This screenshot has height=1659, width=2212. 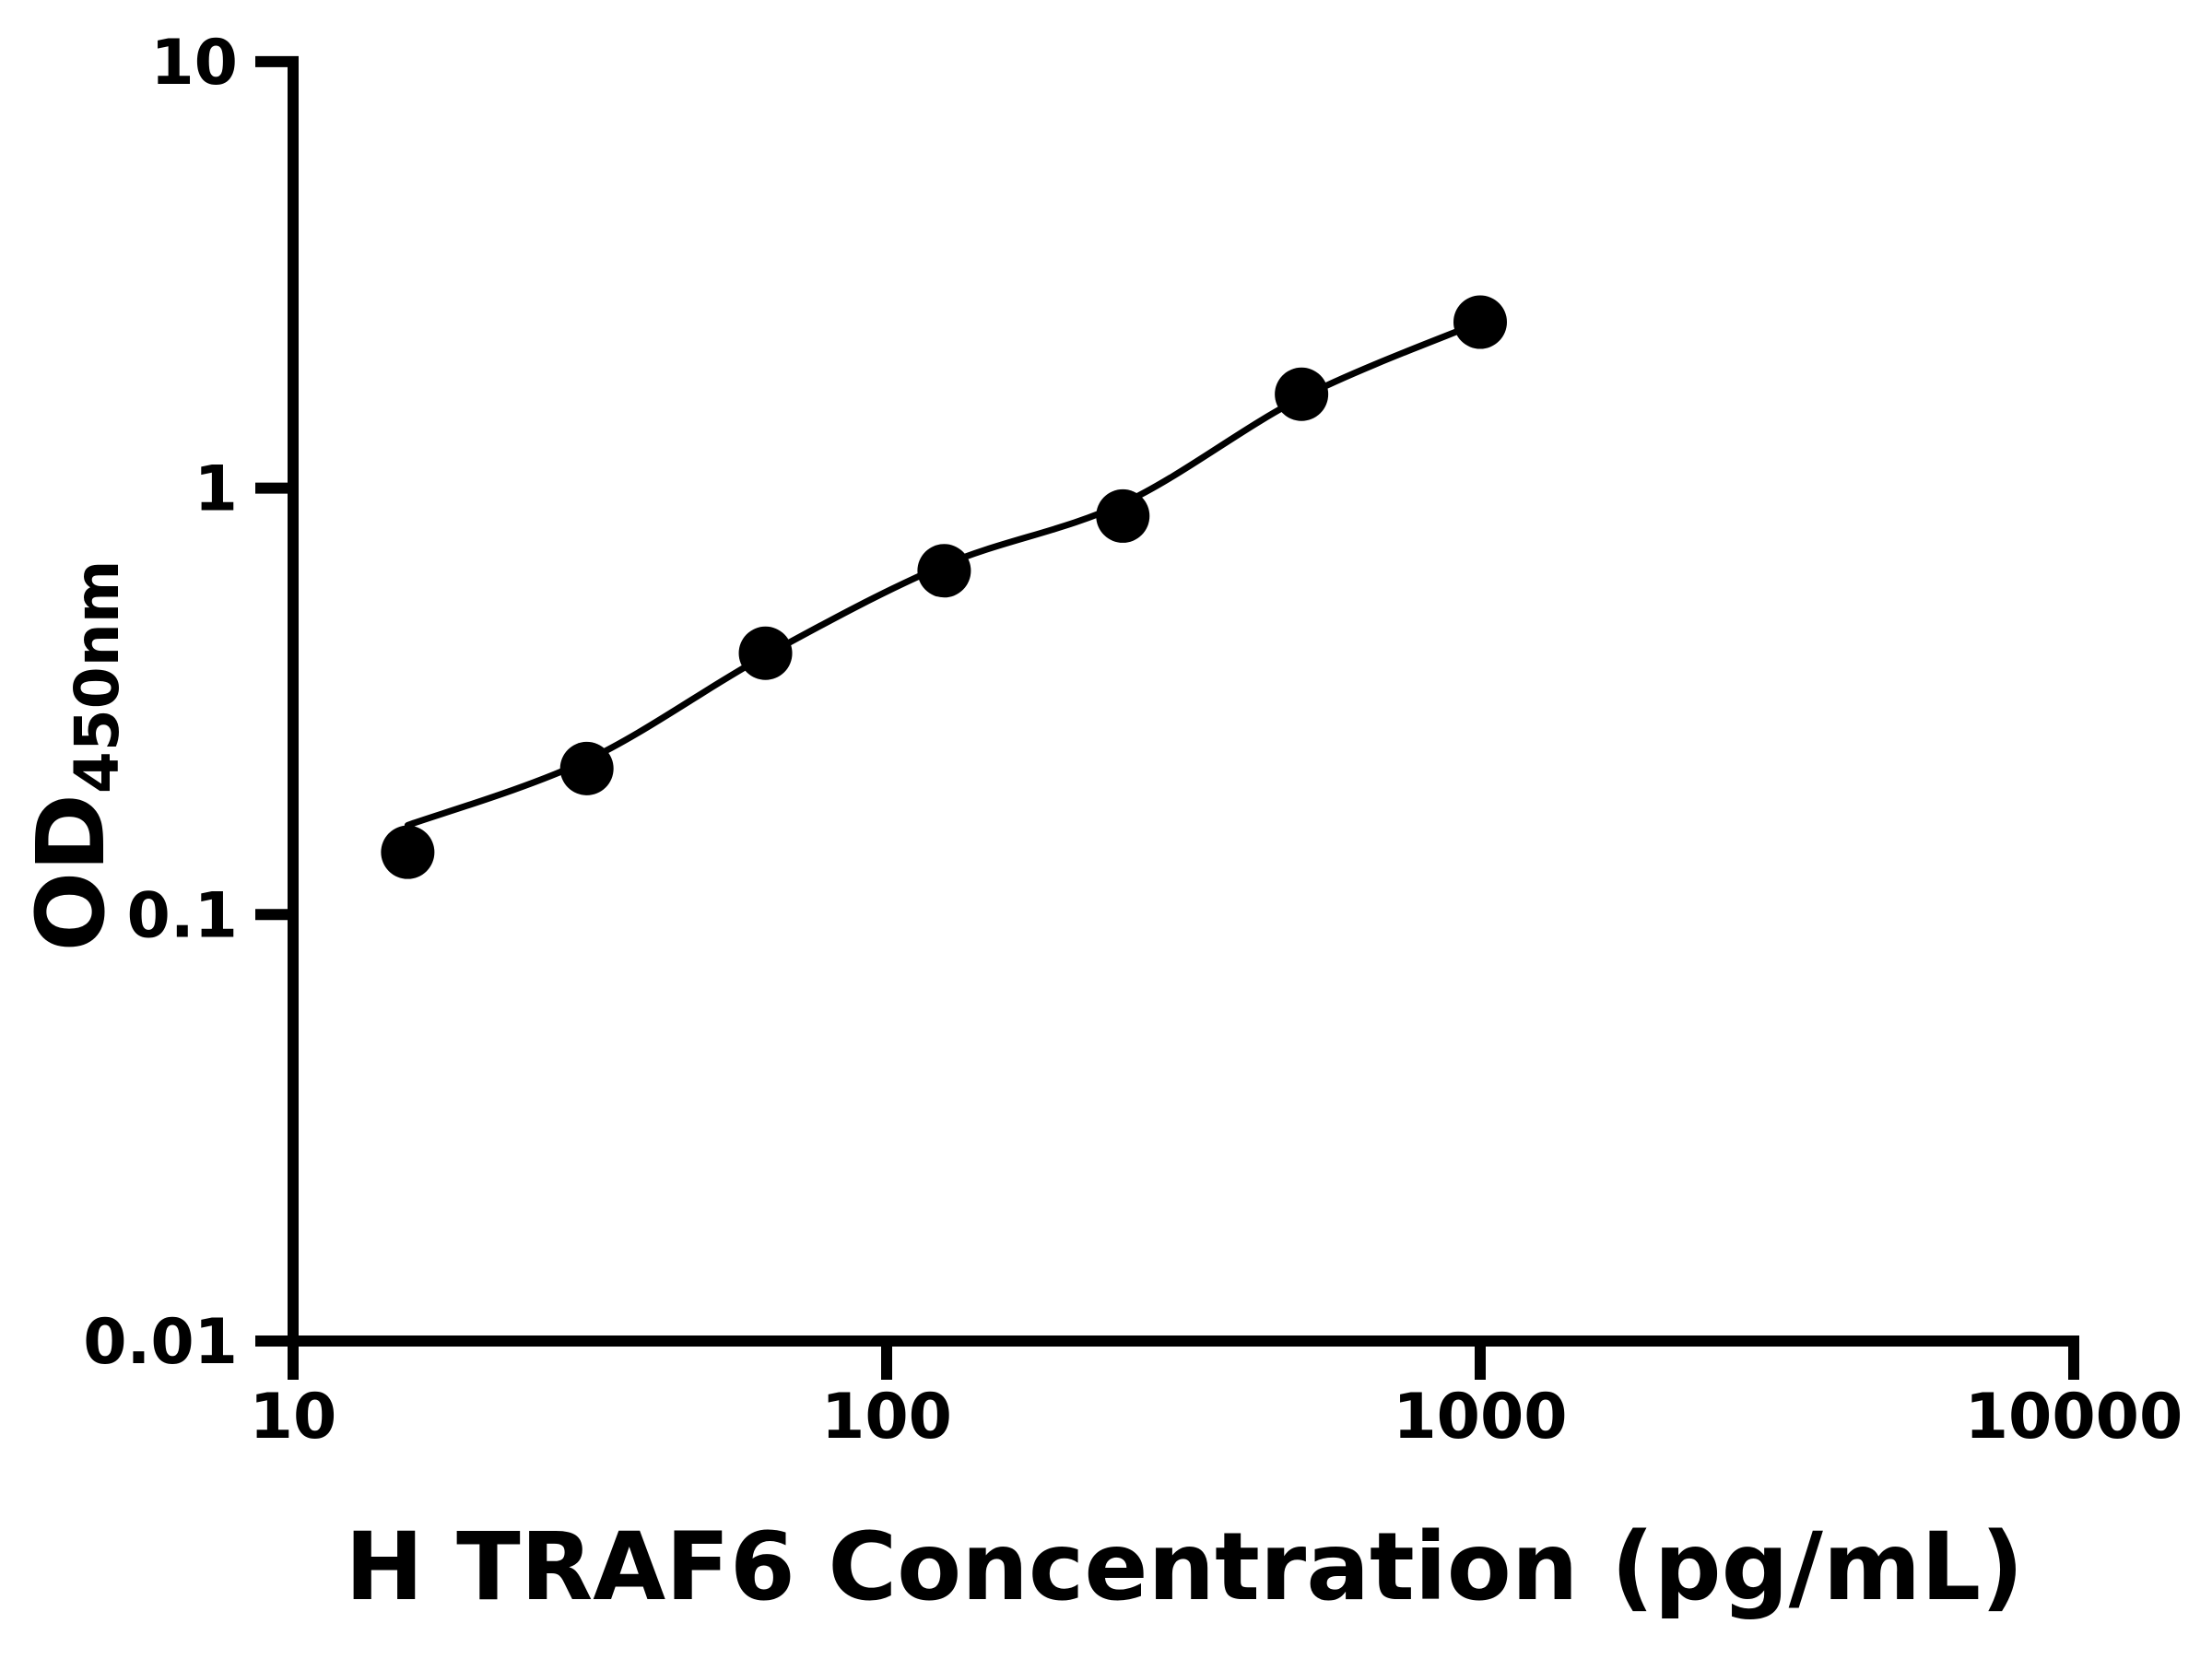 I want to click on y-axis-title: OD450nm, so click(x=75, y=756).